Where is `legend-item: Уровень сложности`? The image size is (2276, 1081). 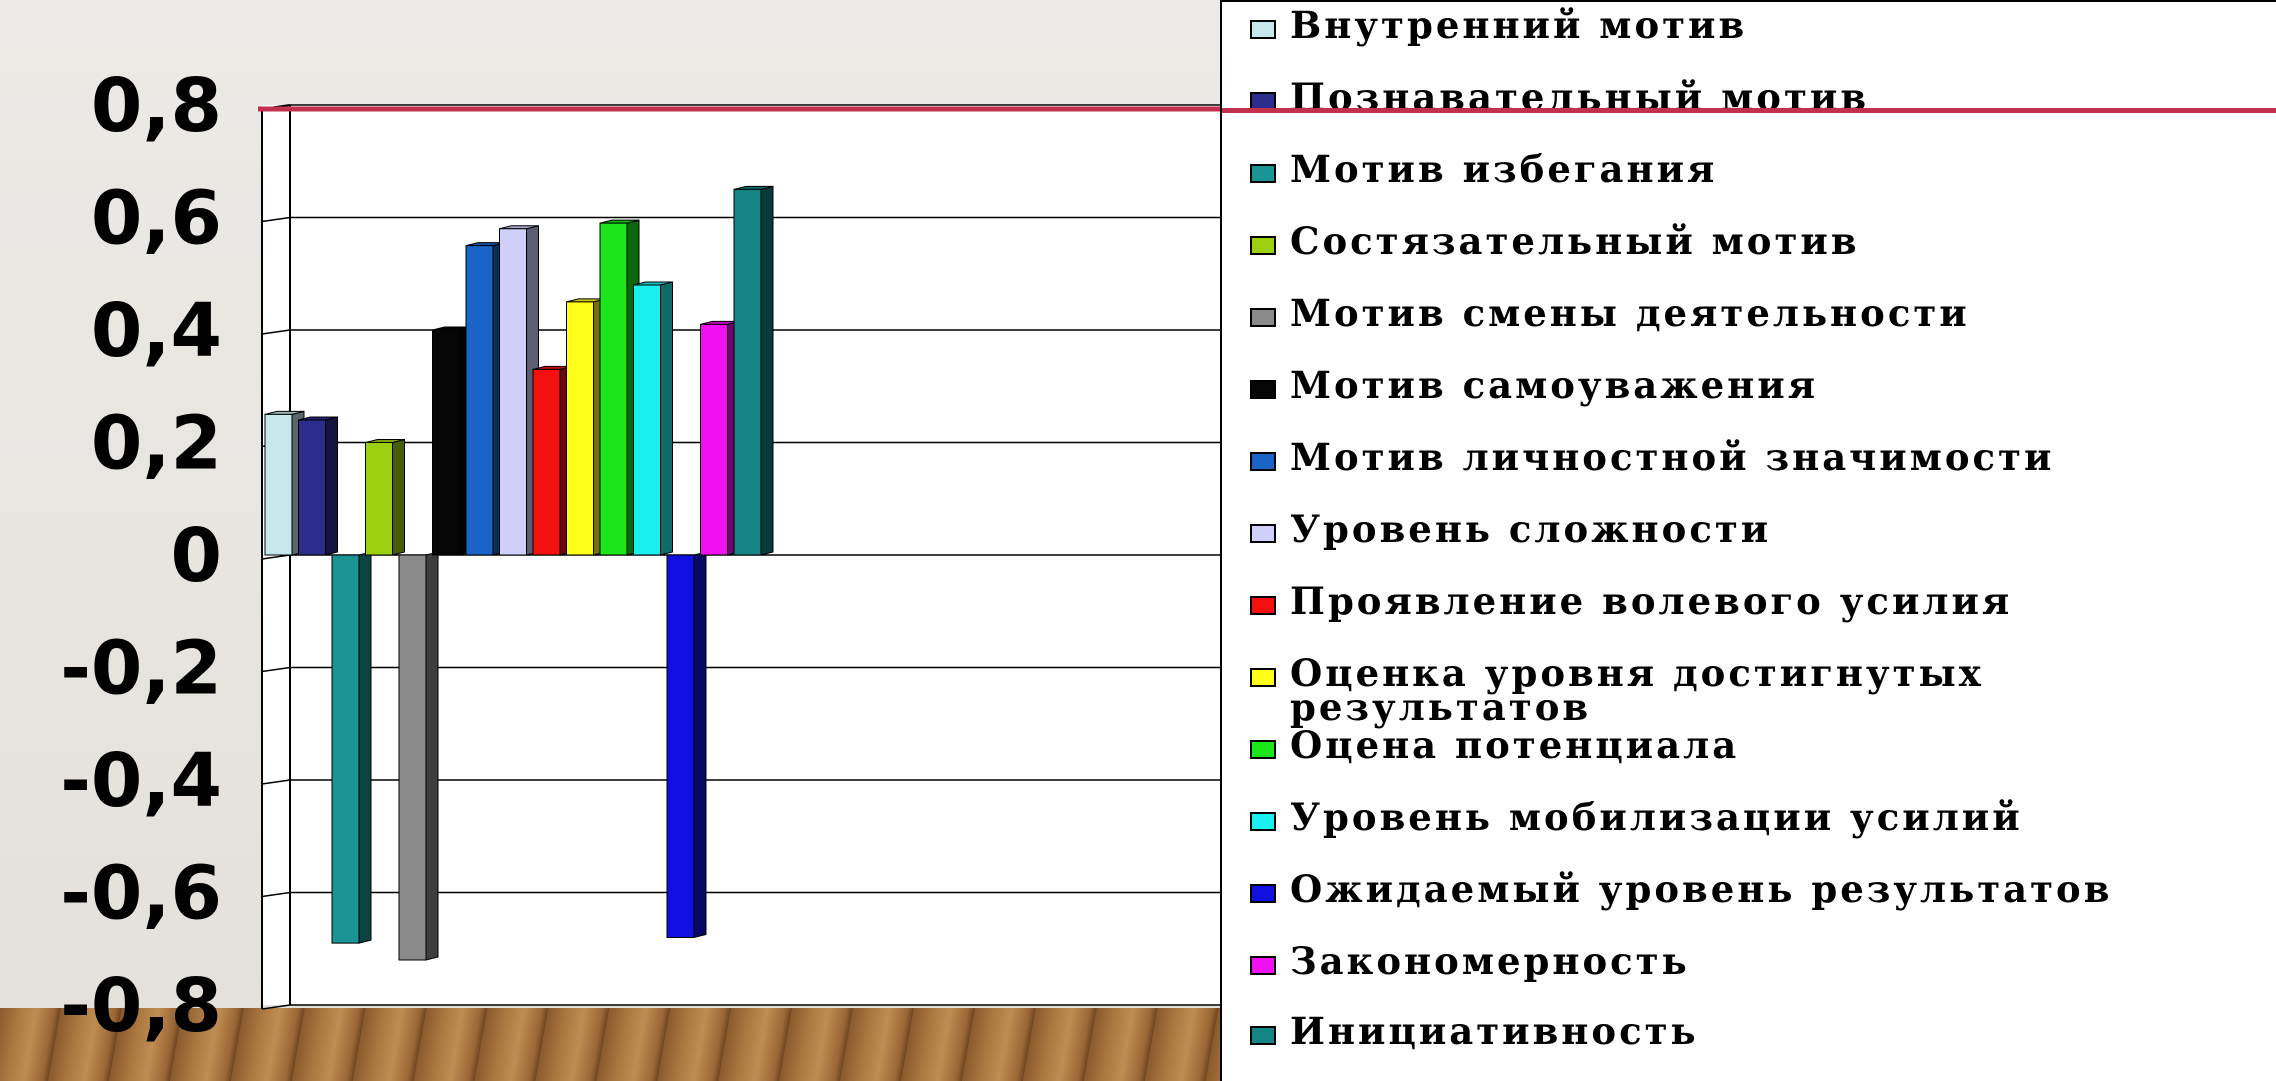
legend-item: Уровень сложности is located at coordinates (1750, 529).